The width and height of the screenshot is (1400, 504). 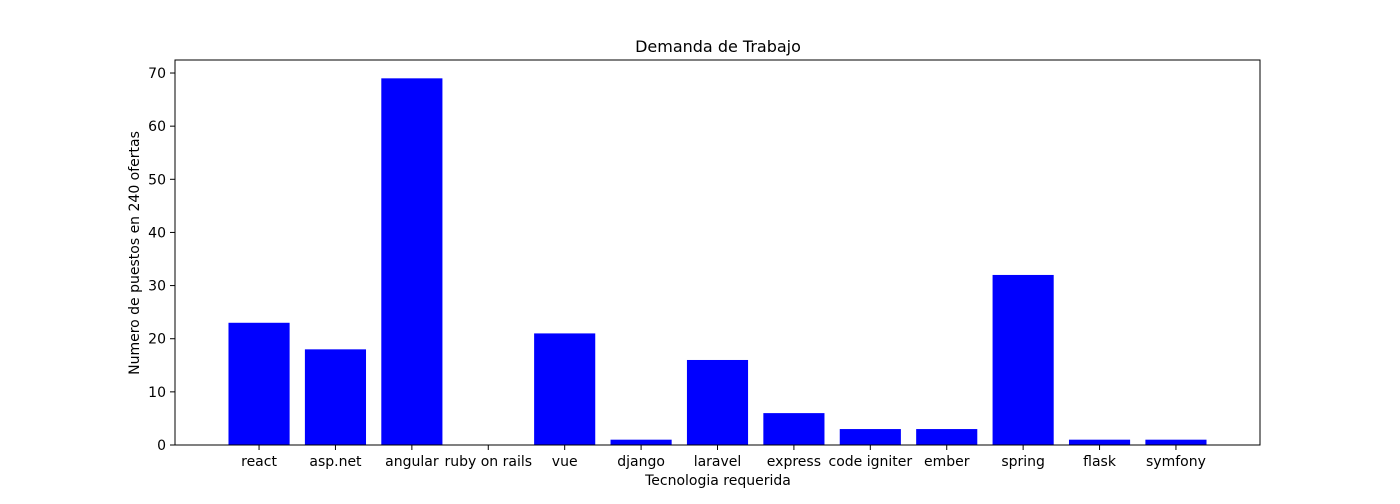 I want to click on chart-title: Demanda de Trabajo, so click(x=718, y=46).